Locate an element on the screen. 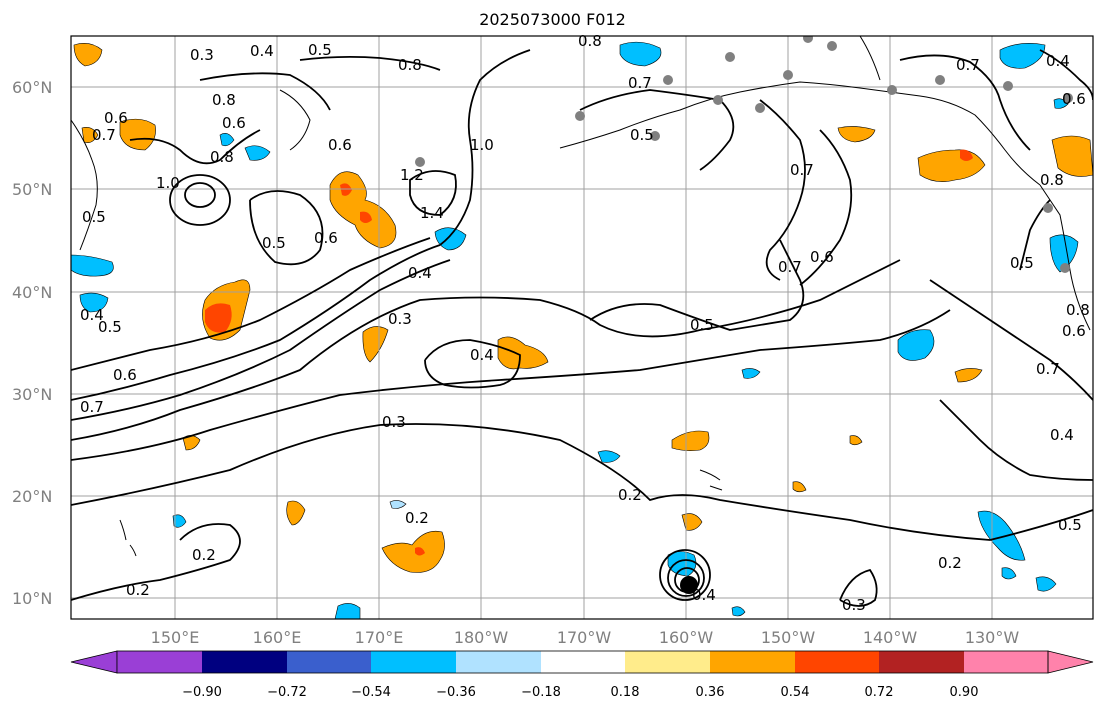 This screenshot has width=1105, height=712. lon-label: 170°E is located at coordinates (379, 637).